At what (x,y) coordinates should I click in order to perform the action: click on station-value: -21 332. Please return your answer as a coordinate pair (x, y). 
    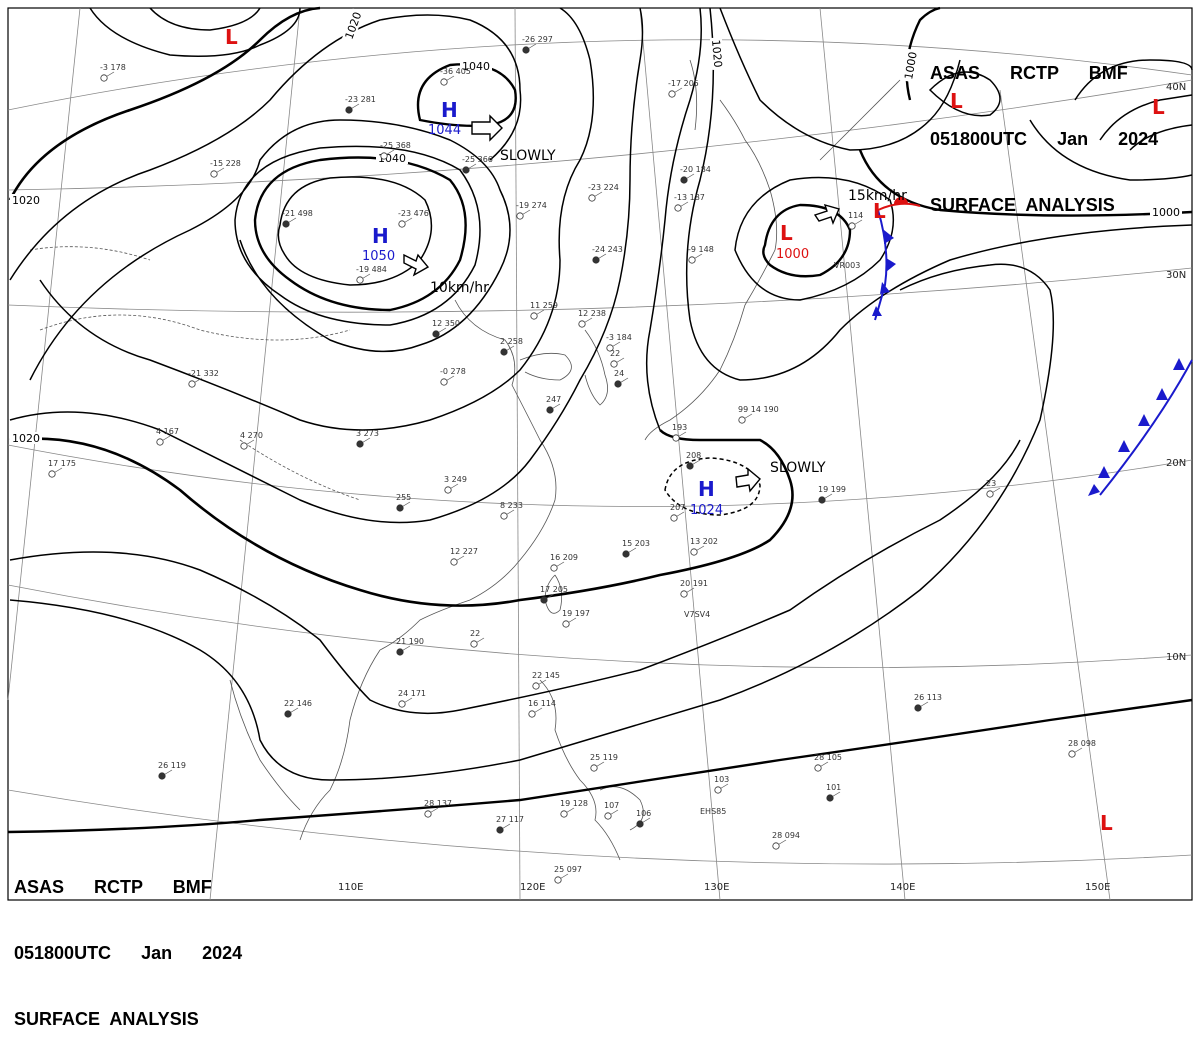
    Looking at the image, I should click on (203, 373).